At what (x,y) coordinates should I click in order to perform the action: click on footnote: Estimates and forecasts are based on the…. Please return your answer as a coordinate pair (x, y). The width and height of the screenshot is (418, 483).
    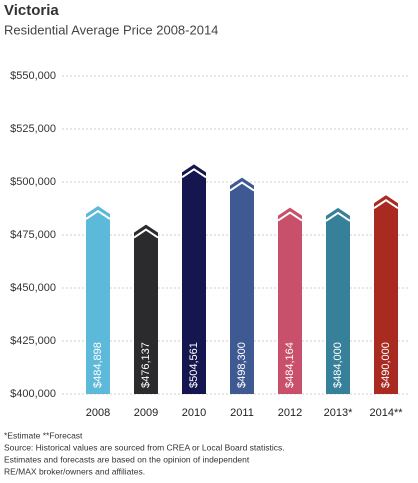
    Looking at the image, I should click on (127, 459).